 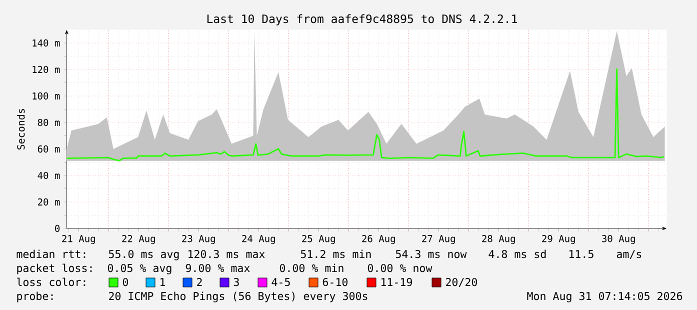 I want to click on y-tick-label: 100 m, so click(x=46, y=96).